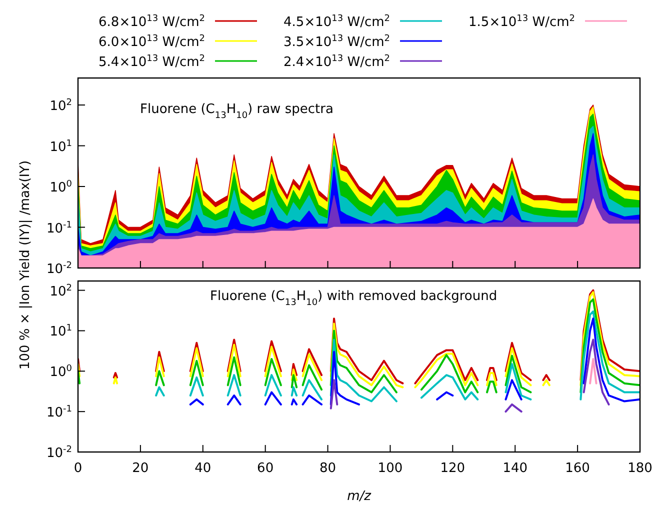  Describe the element at coordinates (25, 265) in the screenshot. I see `y-axis-title: 100 % × |Ion Yield (IY)| /max(IY)` at that location.